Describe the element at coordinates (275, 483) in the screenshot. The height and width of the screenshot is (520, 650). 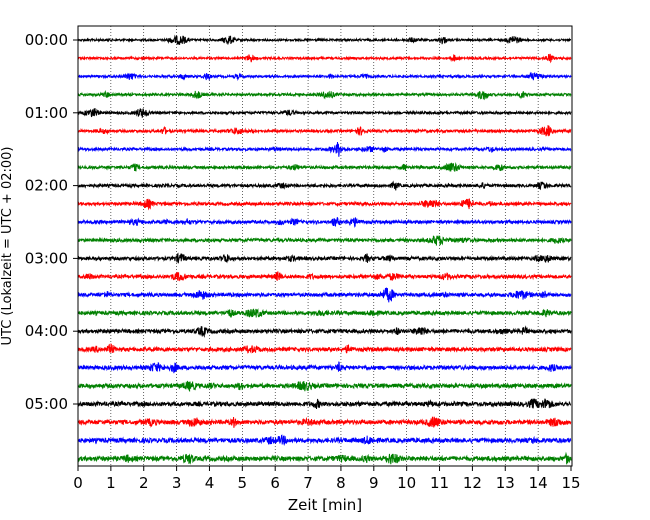
I see `x-tick-label-6: 6` at that location.